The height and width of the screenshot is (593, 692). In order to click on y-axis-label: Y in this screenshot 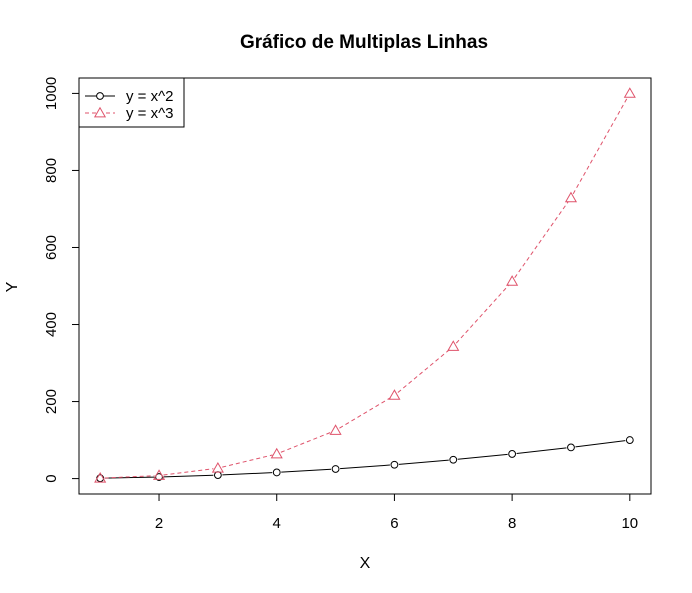, I will do `click(12, 286)`.